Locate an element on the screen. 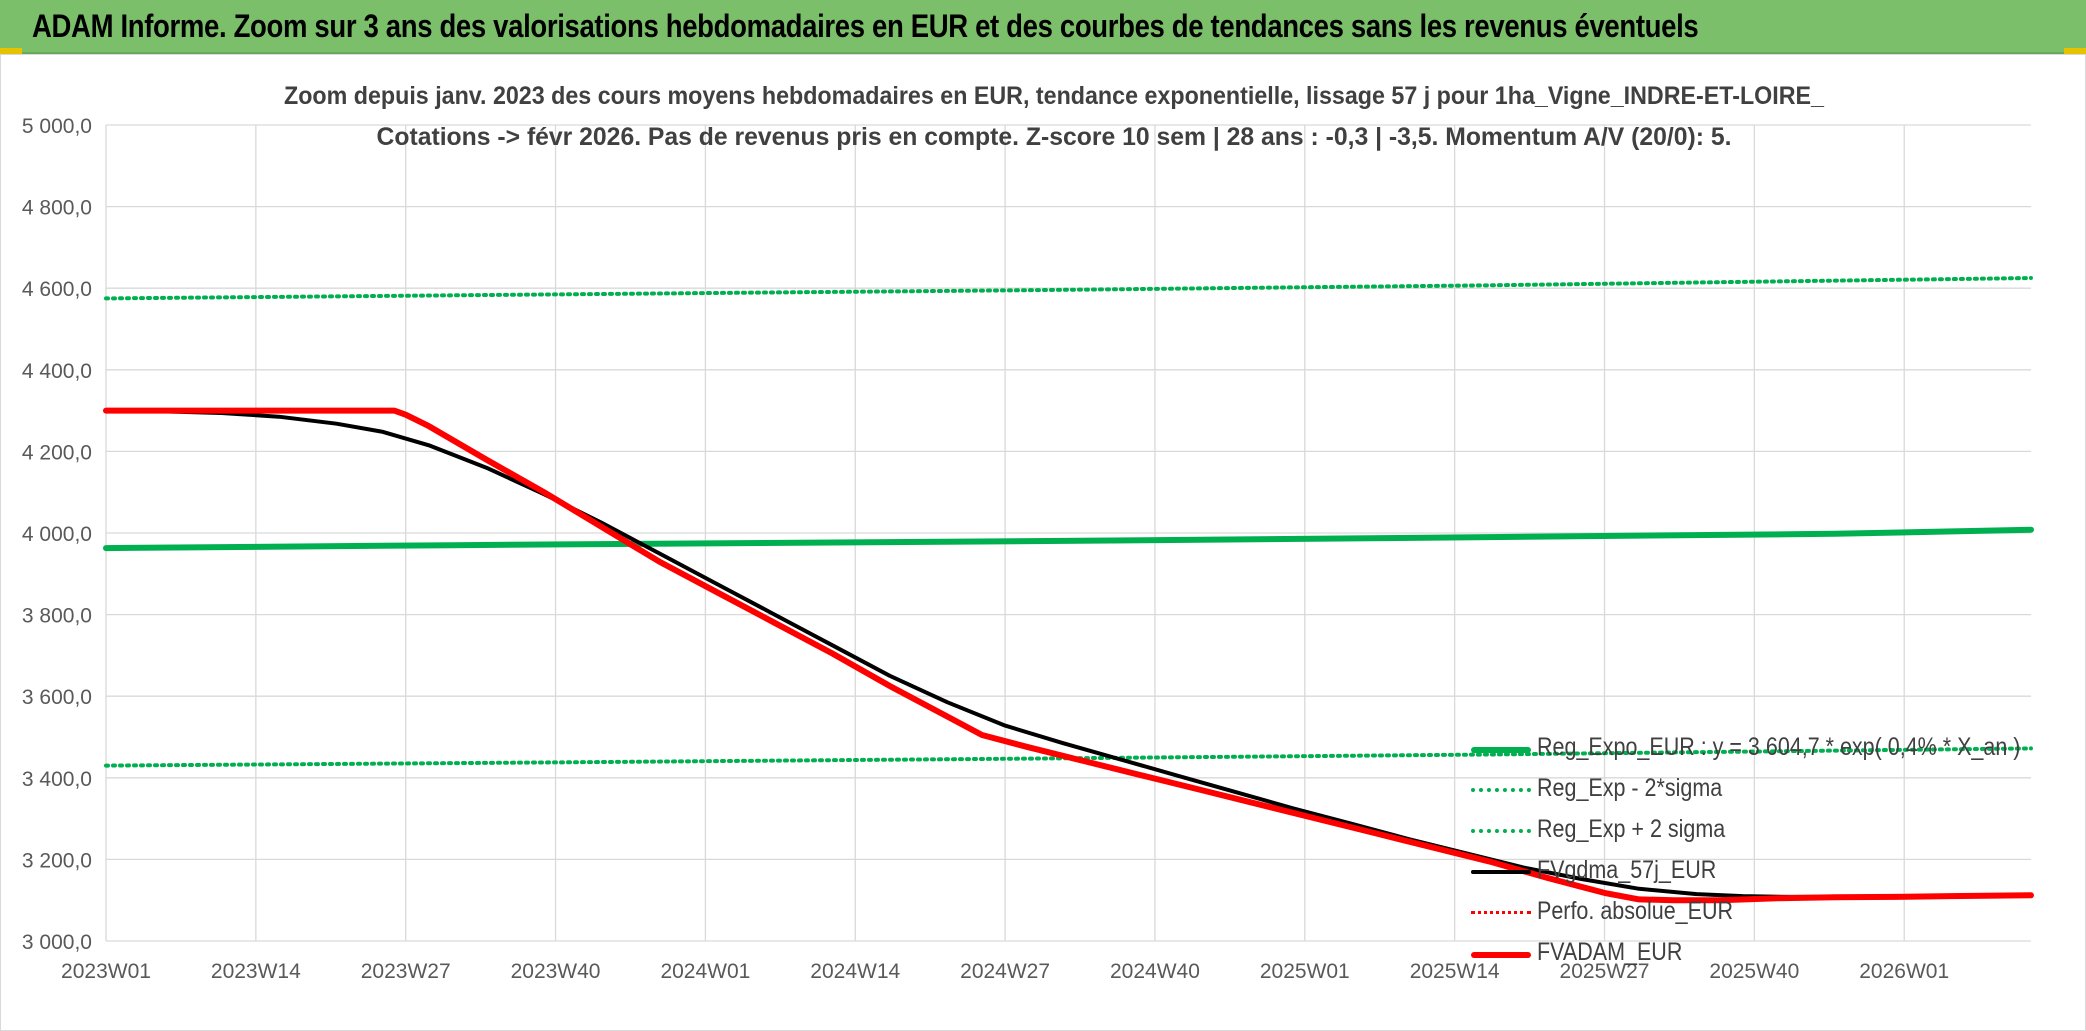 This screenshot has width=2086, height=1031. y-tick-label: 4 600,0 is located at coordinates (57, 289).